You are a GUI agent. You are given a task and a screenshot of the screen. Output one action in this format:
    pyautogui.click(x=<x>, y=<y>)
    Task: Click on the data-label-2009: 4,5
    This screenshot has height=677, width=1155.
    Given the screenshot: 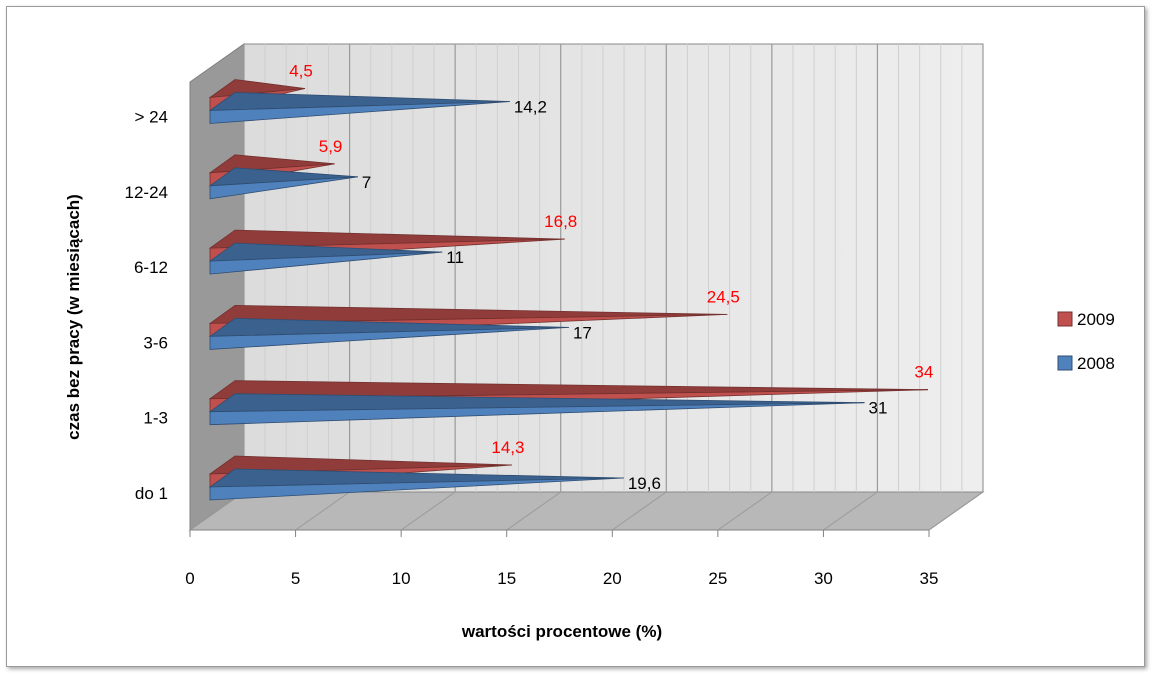 What is the action you would take?
    pyautogui.click(x=301, y=71)
    